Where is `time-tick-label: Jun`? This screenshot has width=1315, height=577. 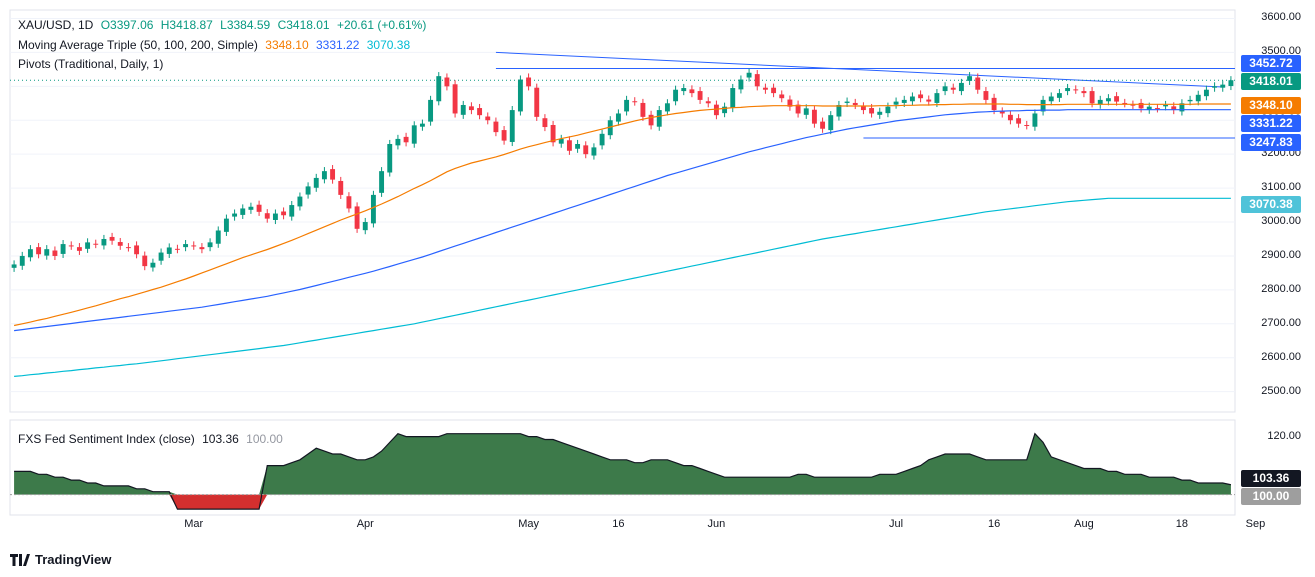
time-tick-label: Jun is located at coordinates (716, 524).